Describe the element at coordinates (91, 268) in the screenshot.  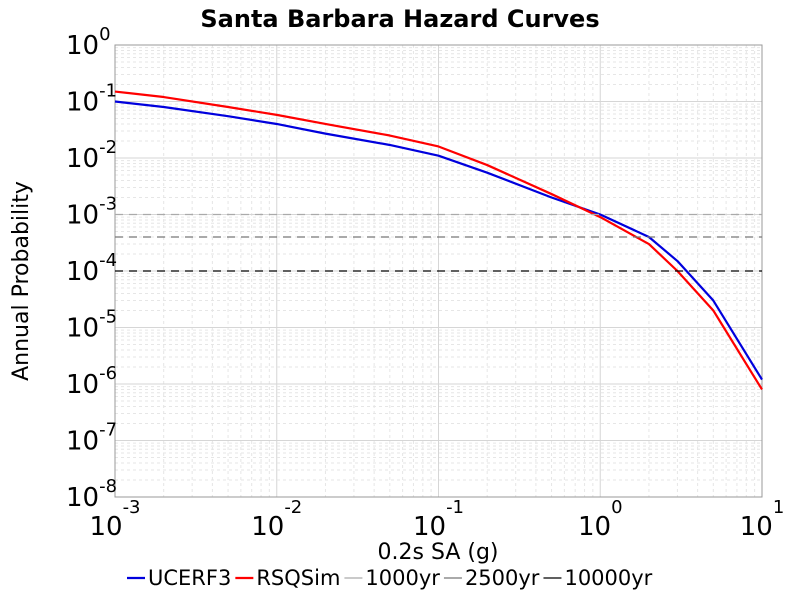
I see `y-tick-label: 10⁻⁴` at that location.